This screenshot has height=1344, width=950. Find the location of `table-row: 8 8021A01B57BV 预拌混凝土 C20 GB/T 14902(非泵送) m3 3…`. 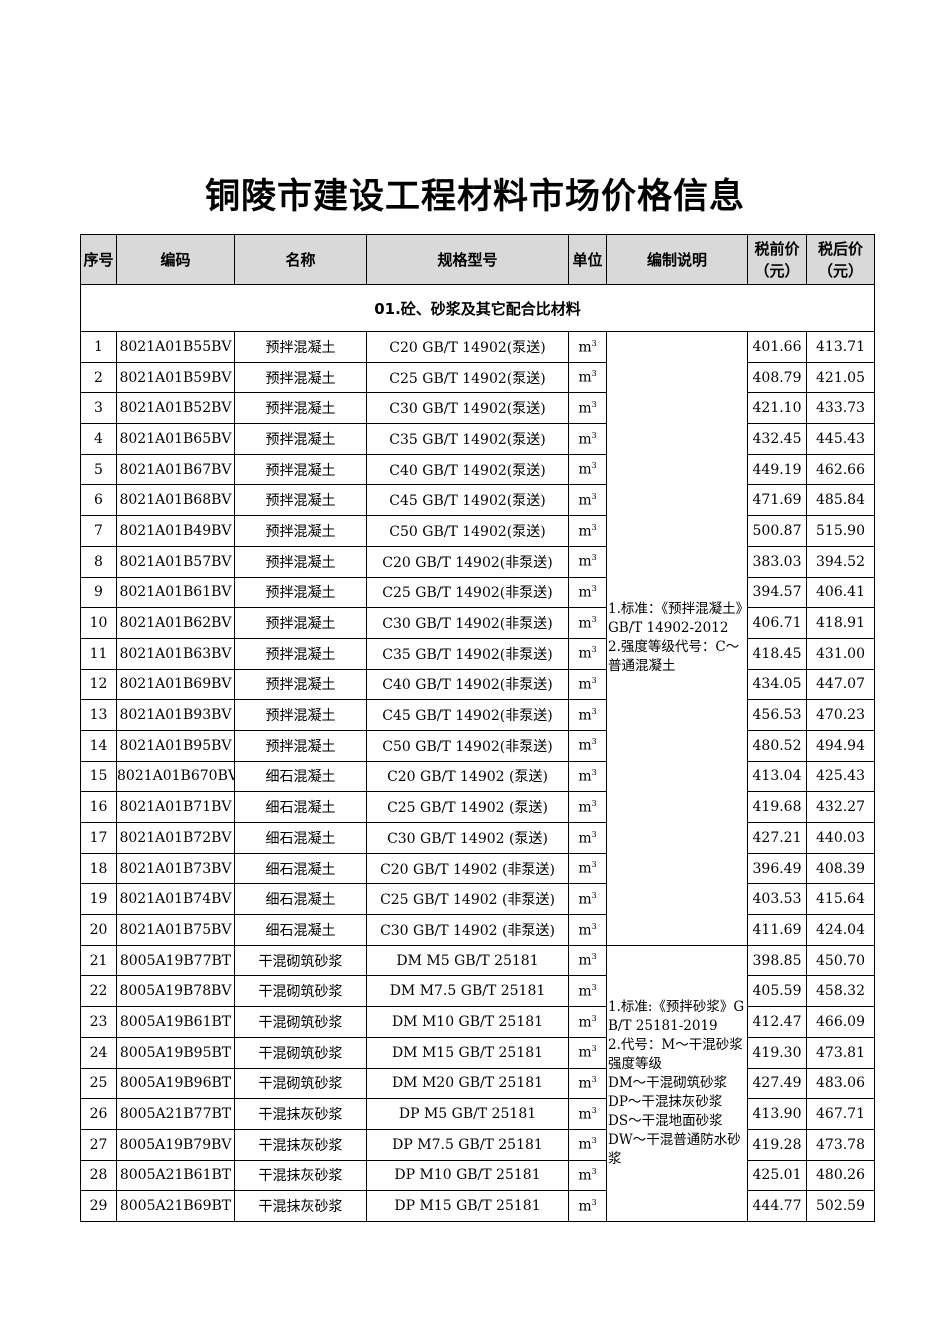

table-row: 8 8021A01B57BV 预拌混凝土 C20 GB/T 14902(非泵送) m3 3… is located at coordinates (477, 561).